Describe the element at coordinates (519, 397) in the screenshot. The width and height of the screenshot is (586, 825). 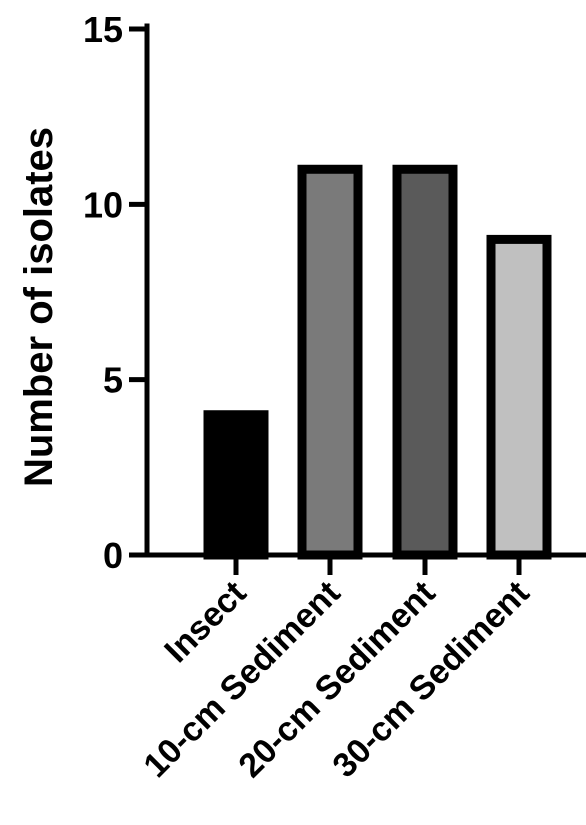
I see `bar-30-cm-sediment` at that location.